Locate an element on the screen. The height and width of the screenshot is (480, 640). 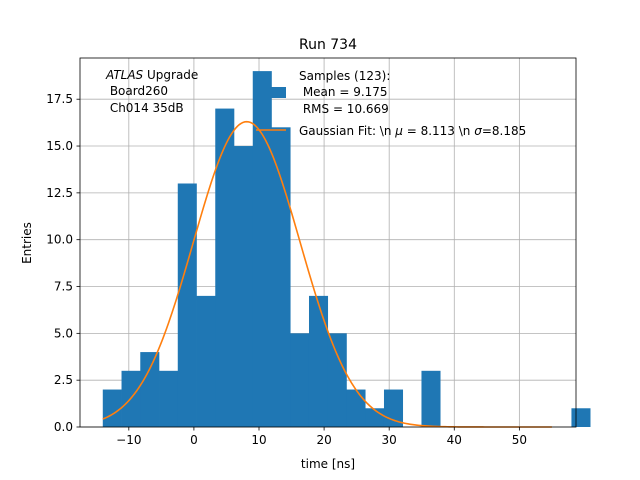
x-tick-label: 50 is located at coordinates (519, 440).